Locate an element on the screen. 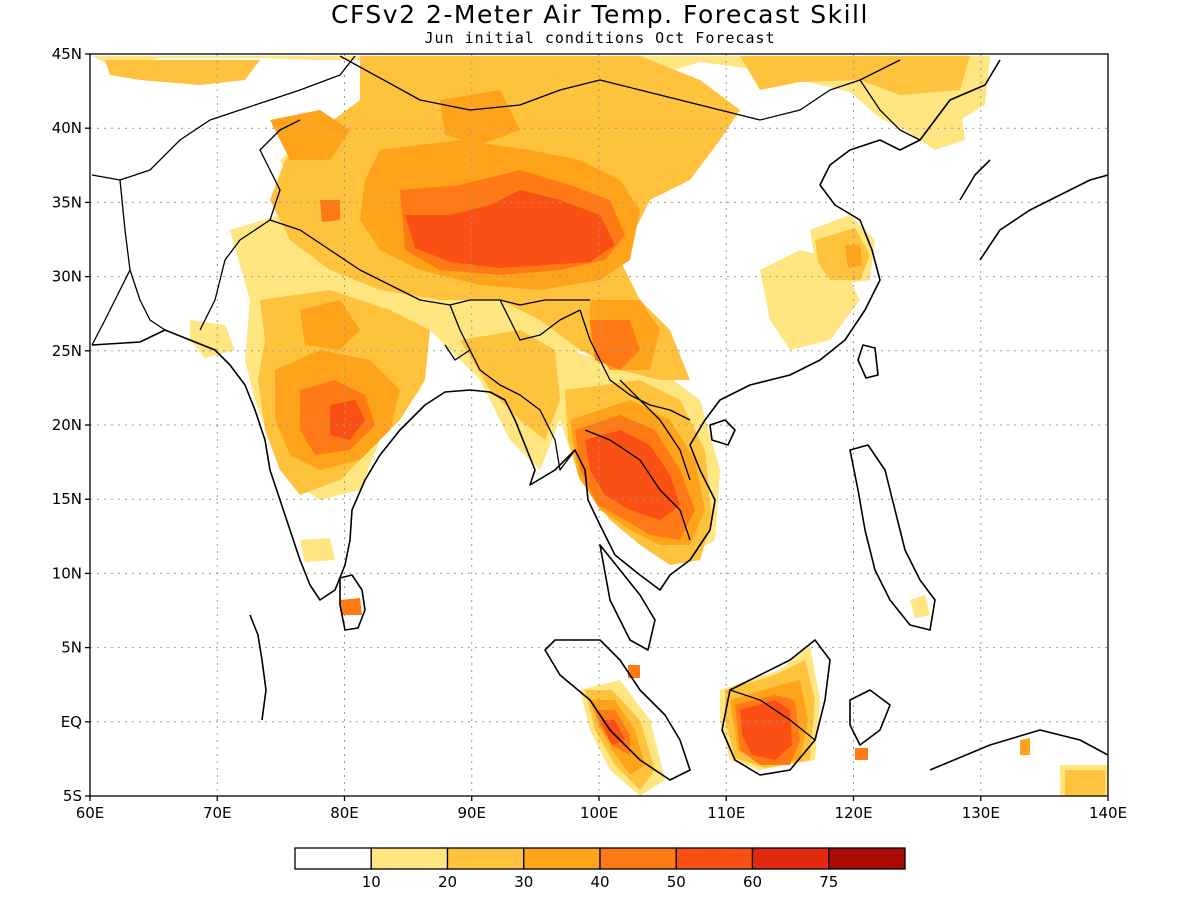  y-tick-label: 10N is located at coordinates (67, 573).